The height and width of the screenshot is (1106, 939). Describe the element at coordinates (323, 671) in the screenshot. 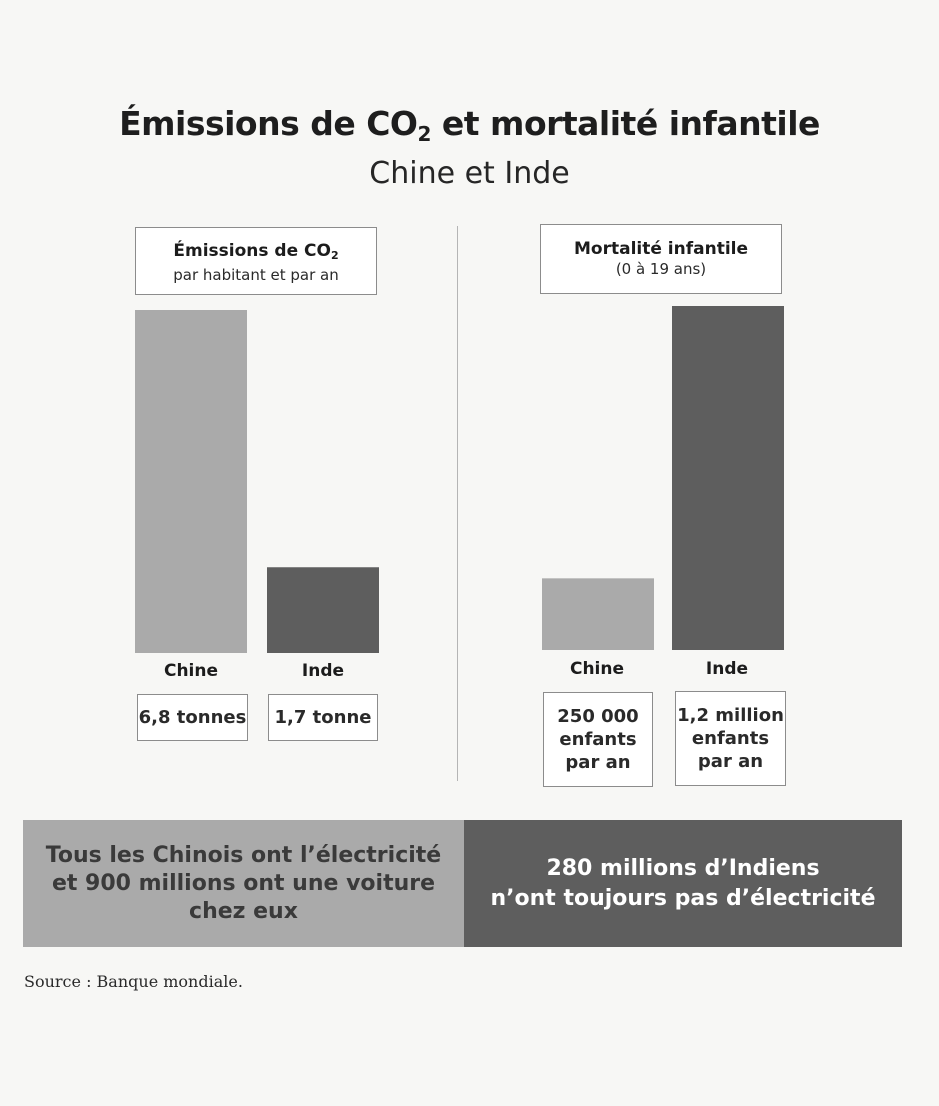

I see `co2-category-inde: Inde` at that location.